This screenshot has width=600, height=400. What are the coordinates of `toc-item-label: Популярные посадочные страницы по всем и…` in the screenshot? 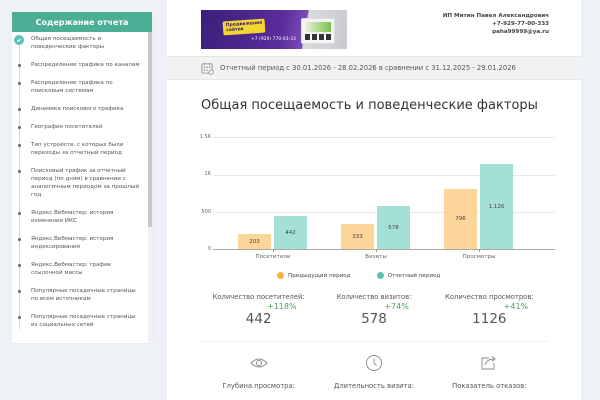 It's located at (83, 295).